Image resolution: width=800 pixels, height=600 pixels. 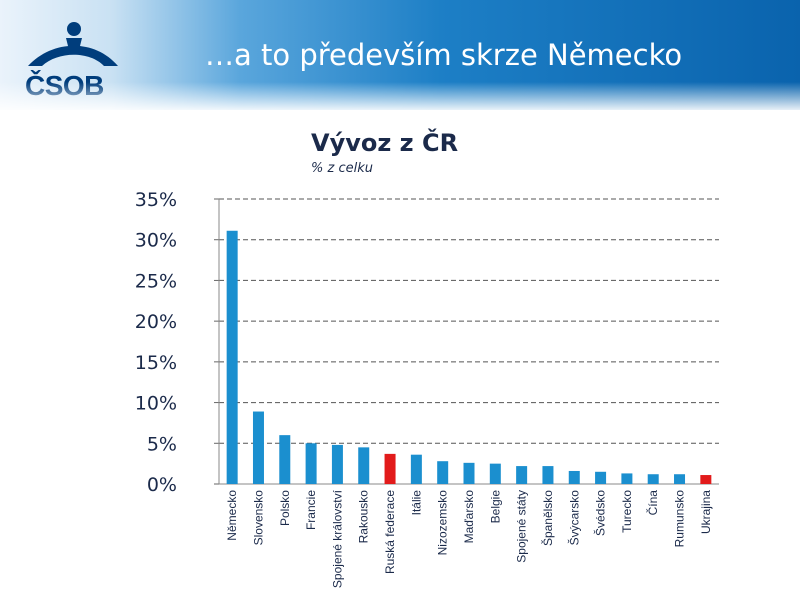 I want to click on y-tick-label: 15%, so click(x=156, y=363).